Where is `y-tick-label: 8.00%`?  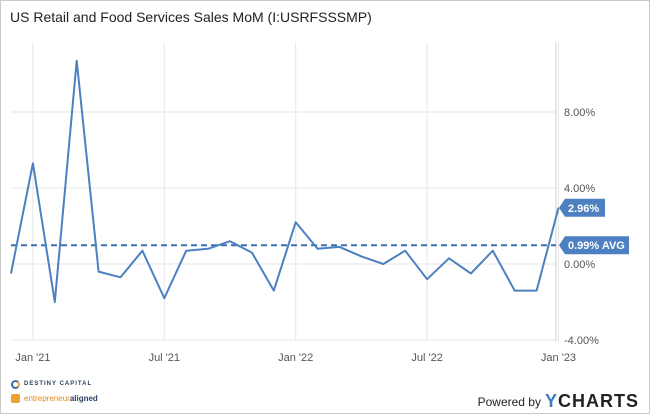
y-tick-label: 8.00% is located at coordinates (579, 113).